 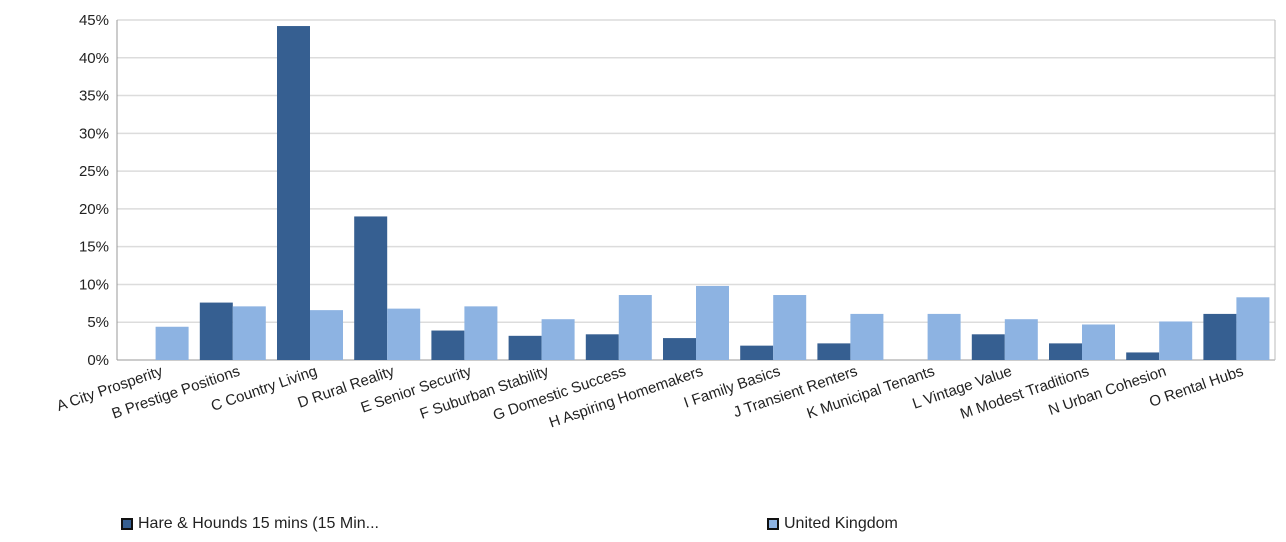 What do you see at coordinates (176, 393) in the screenshot?
I see `x-category-label: B Prestige Positions` at bounding box center [176, 393].